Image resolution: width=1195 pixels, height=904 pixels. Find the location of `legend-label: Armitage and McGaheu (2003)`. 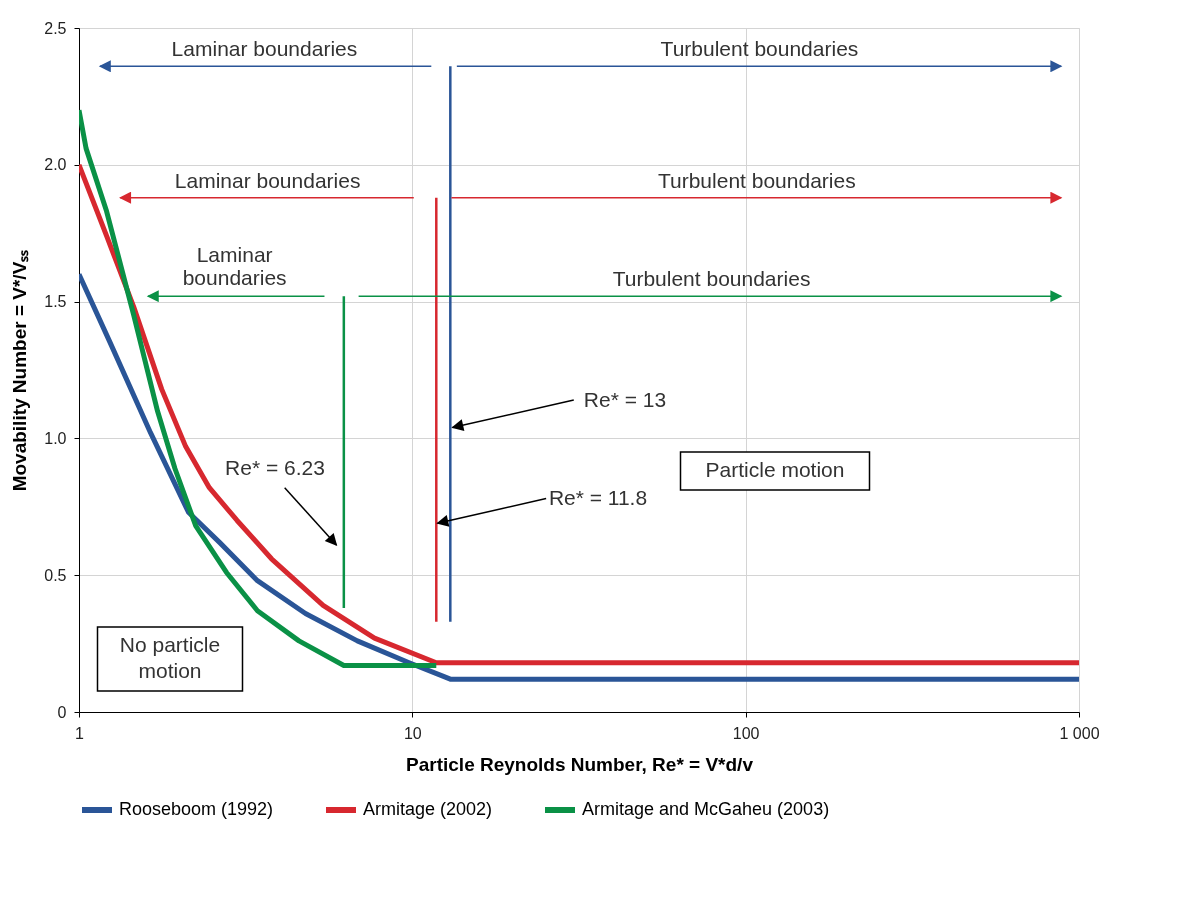

legend-label: Armitage and McGaheu (2003) is located at coordinates (706, 809).